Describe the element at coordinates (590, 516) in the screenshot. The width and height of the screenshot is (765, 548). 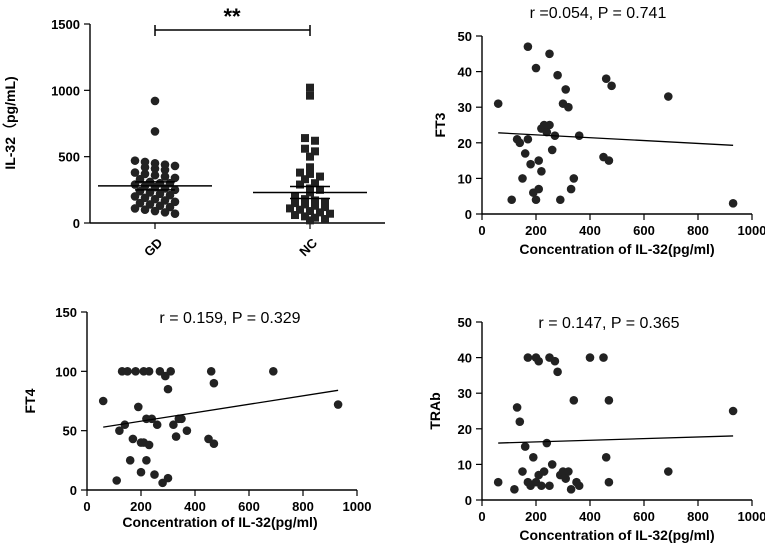
I see `x-tick-label: 400` at that location.